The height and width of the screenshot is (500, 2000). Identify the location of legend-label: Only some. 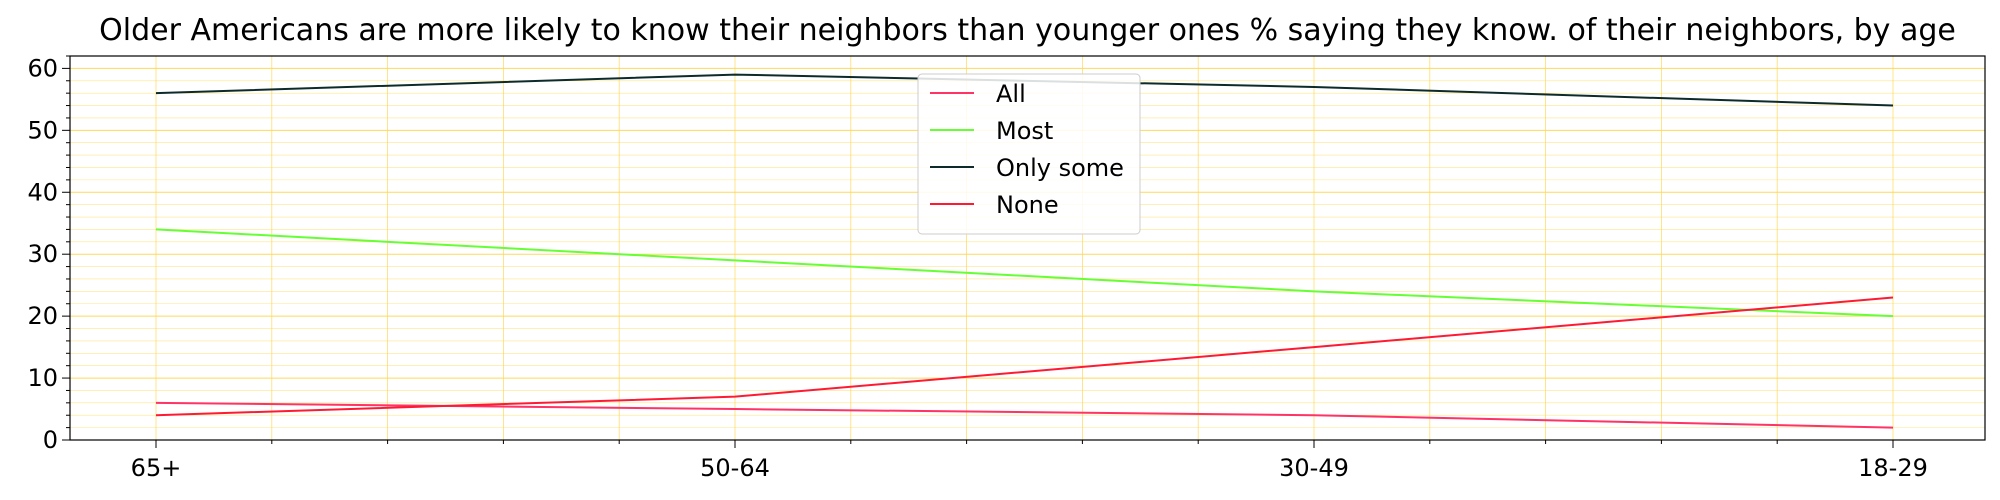
(1060, 168).